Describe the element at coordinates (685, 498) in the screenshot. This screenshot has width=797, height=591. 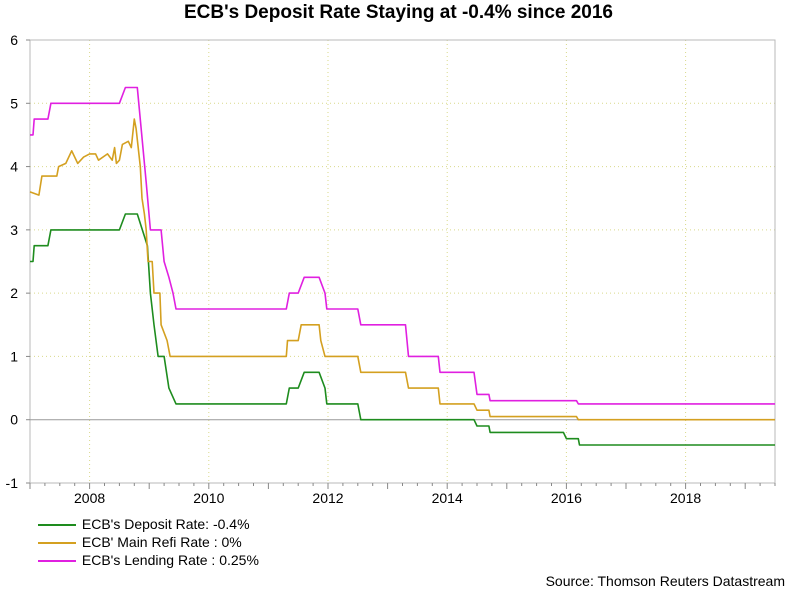
I see `x-tick-label: 2018` at that location.